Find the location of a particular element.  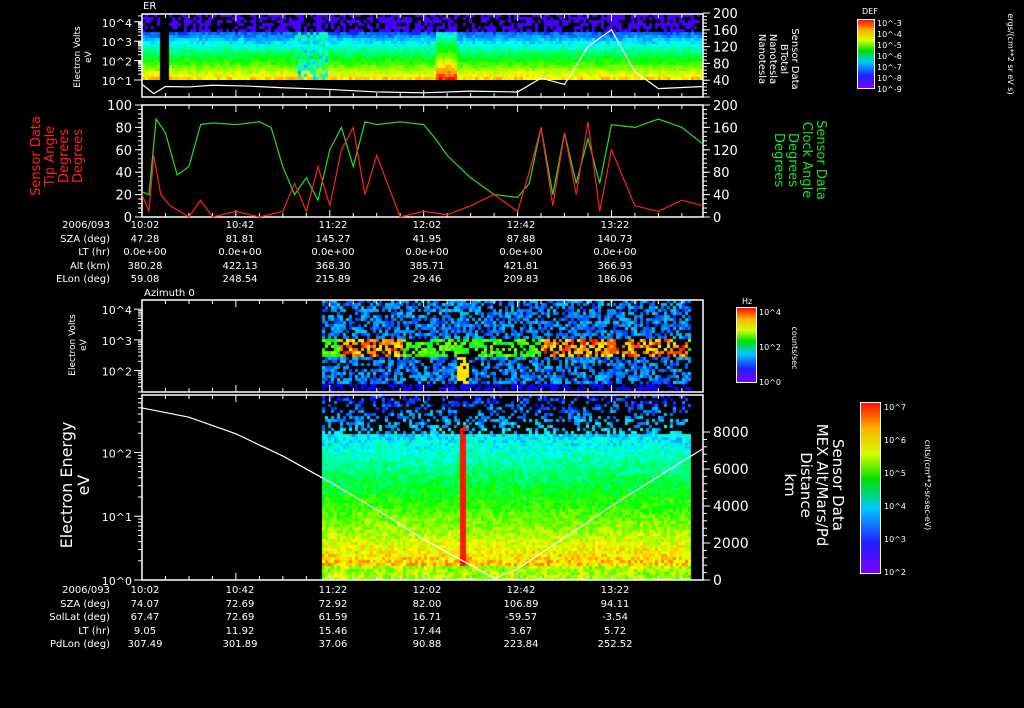

ephem1-value: 13:22 is located at coordinates (615, 225).